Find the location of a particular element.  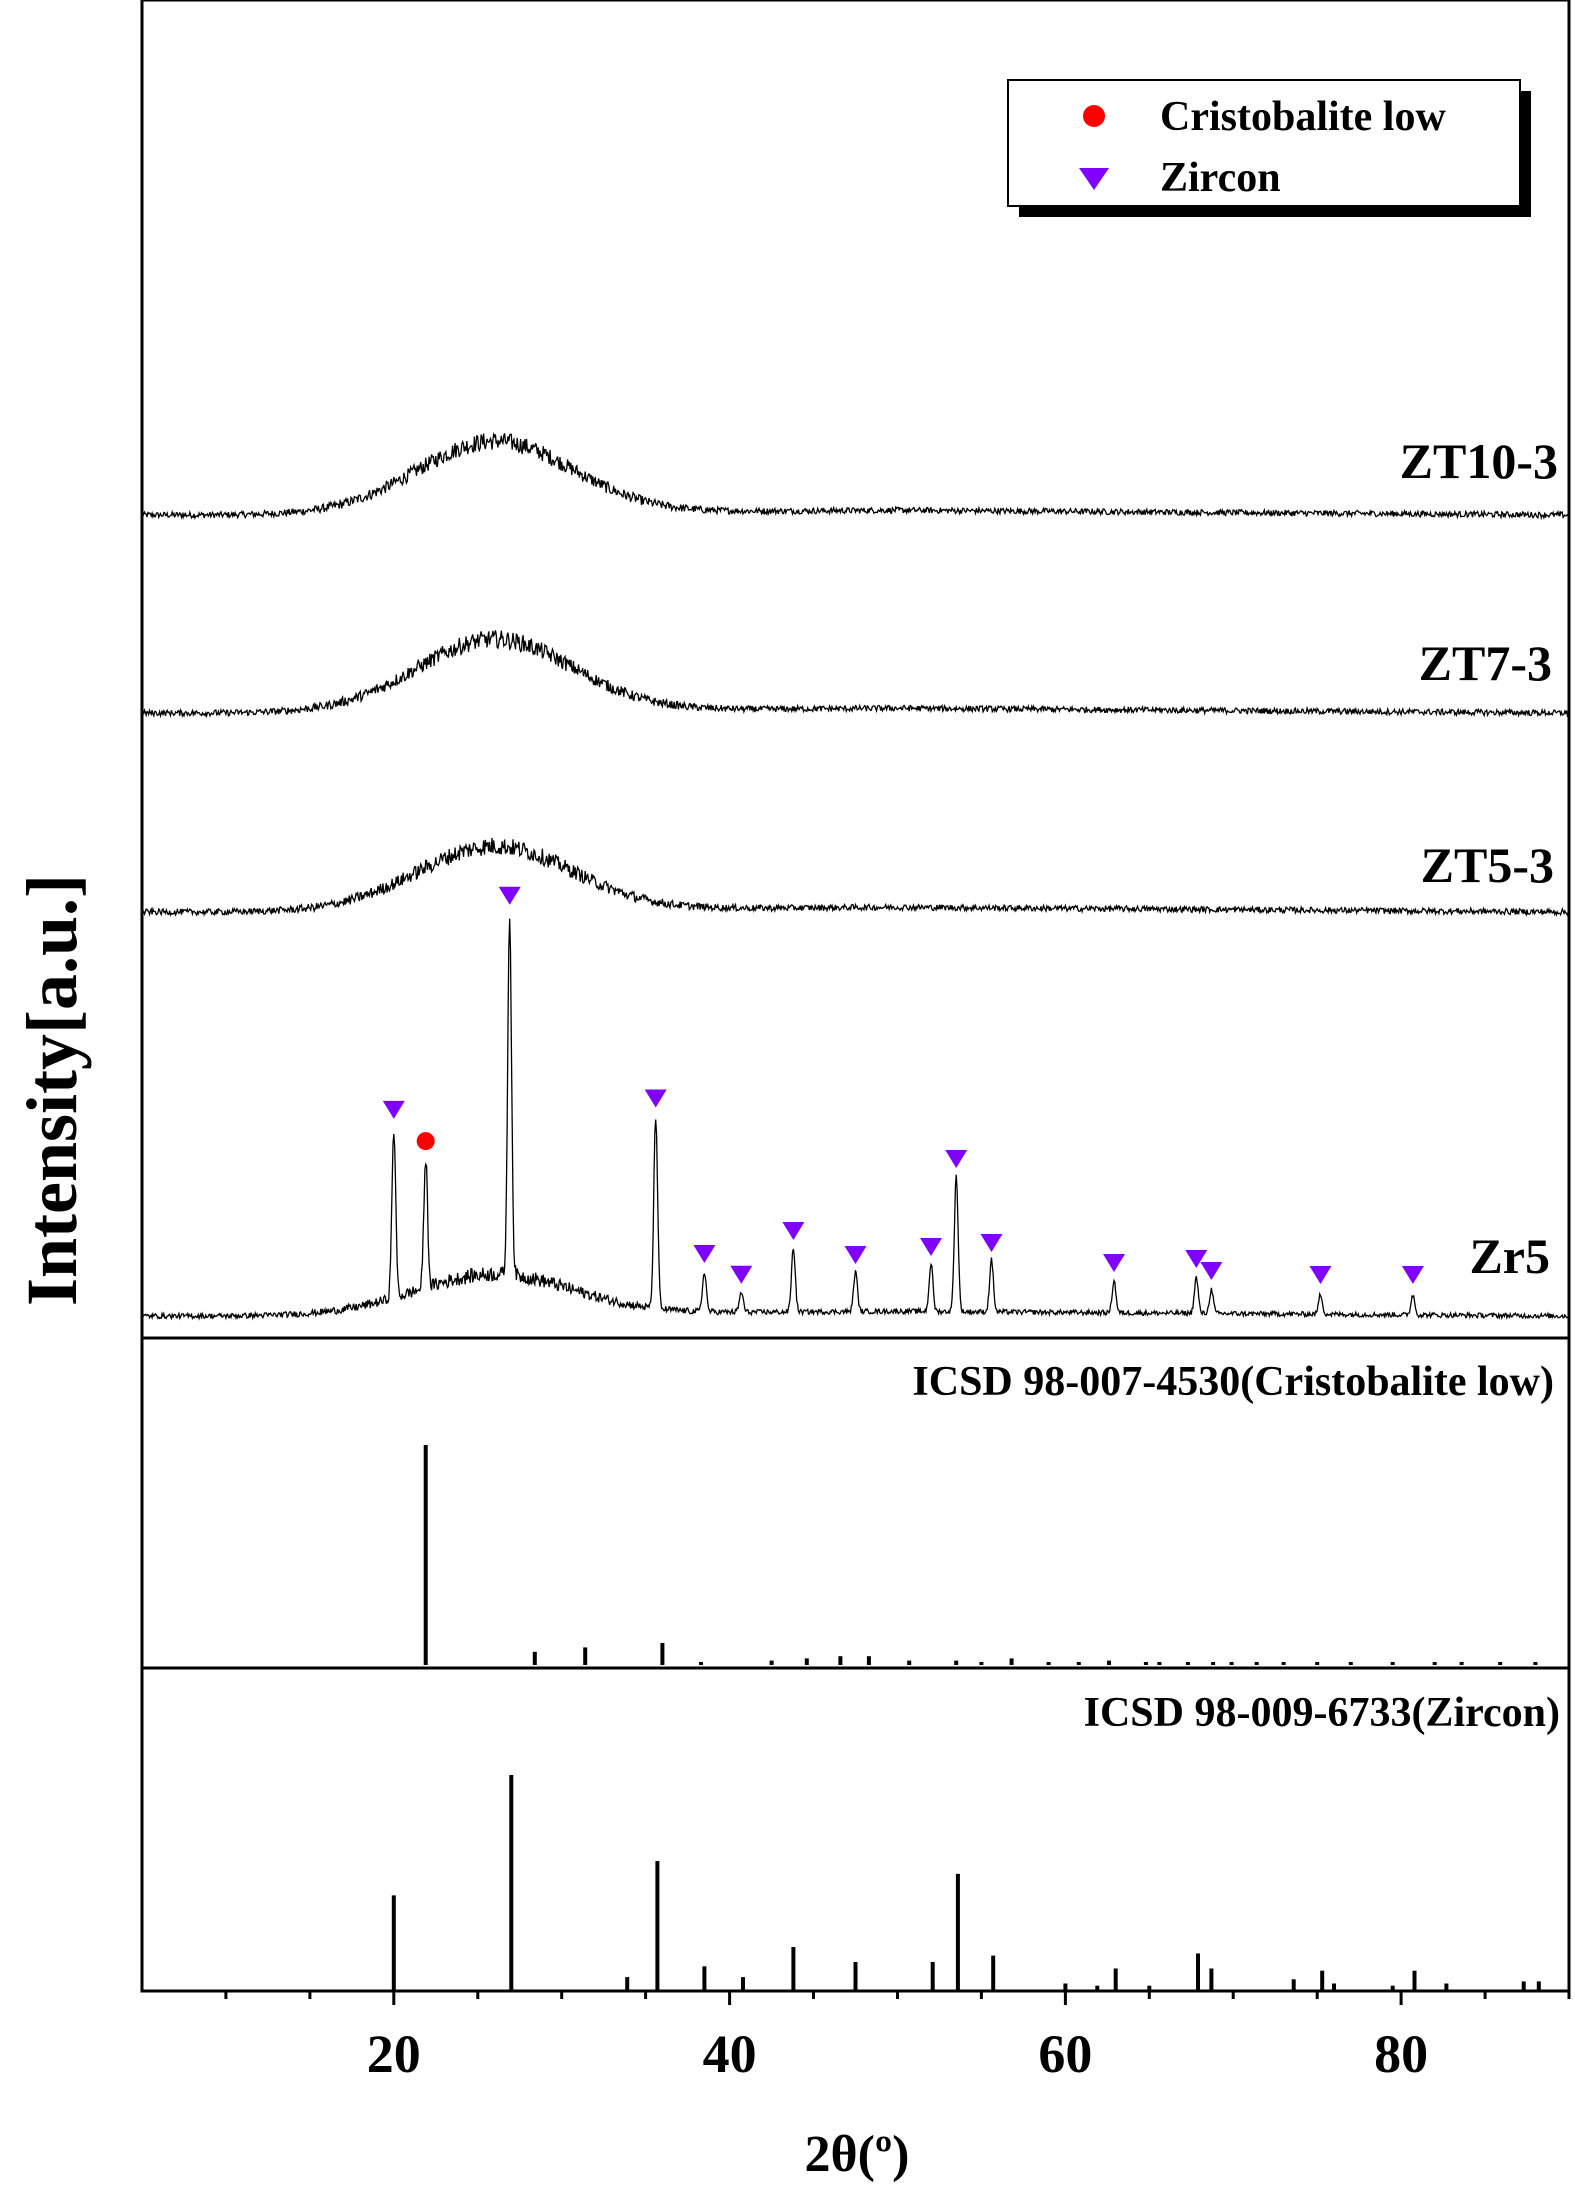

legend: Cristobalite low Zircon is located at coordinates (1269, 148).